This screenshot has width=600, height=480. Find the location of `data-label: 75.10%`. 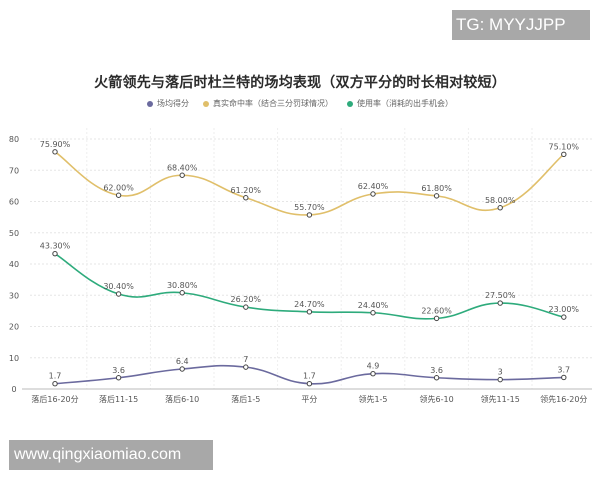

data-label: 75.10% is located at coordinates (564, 146).